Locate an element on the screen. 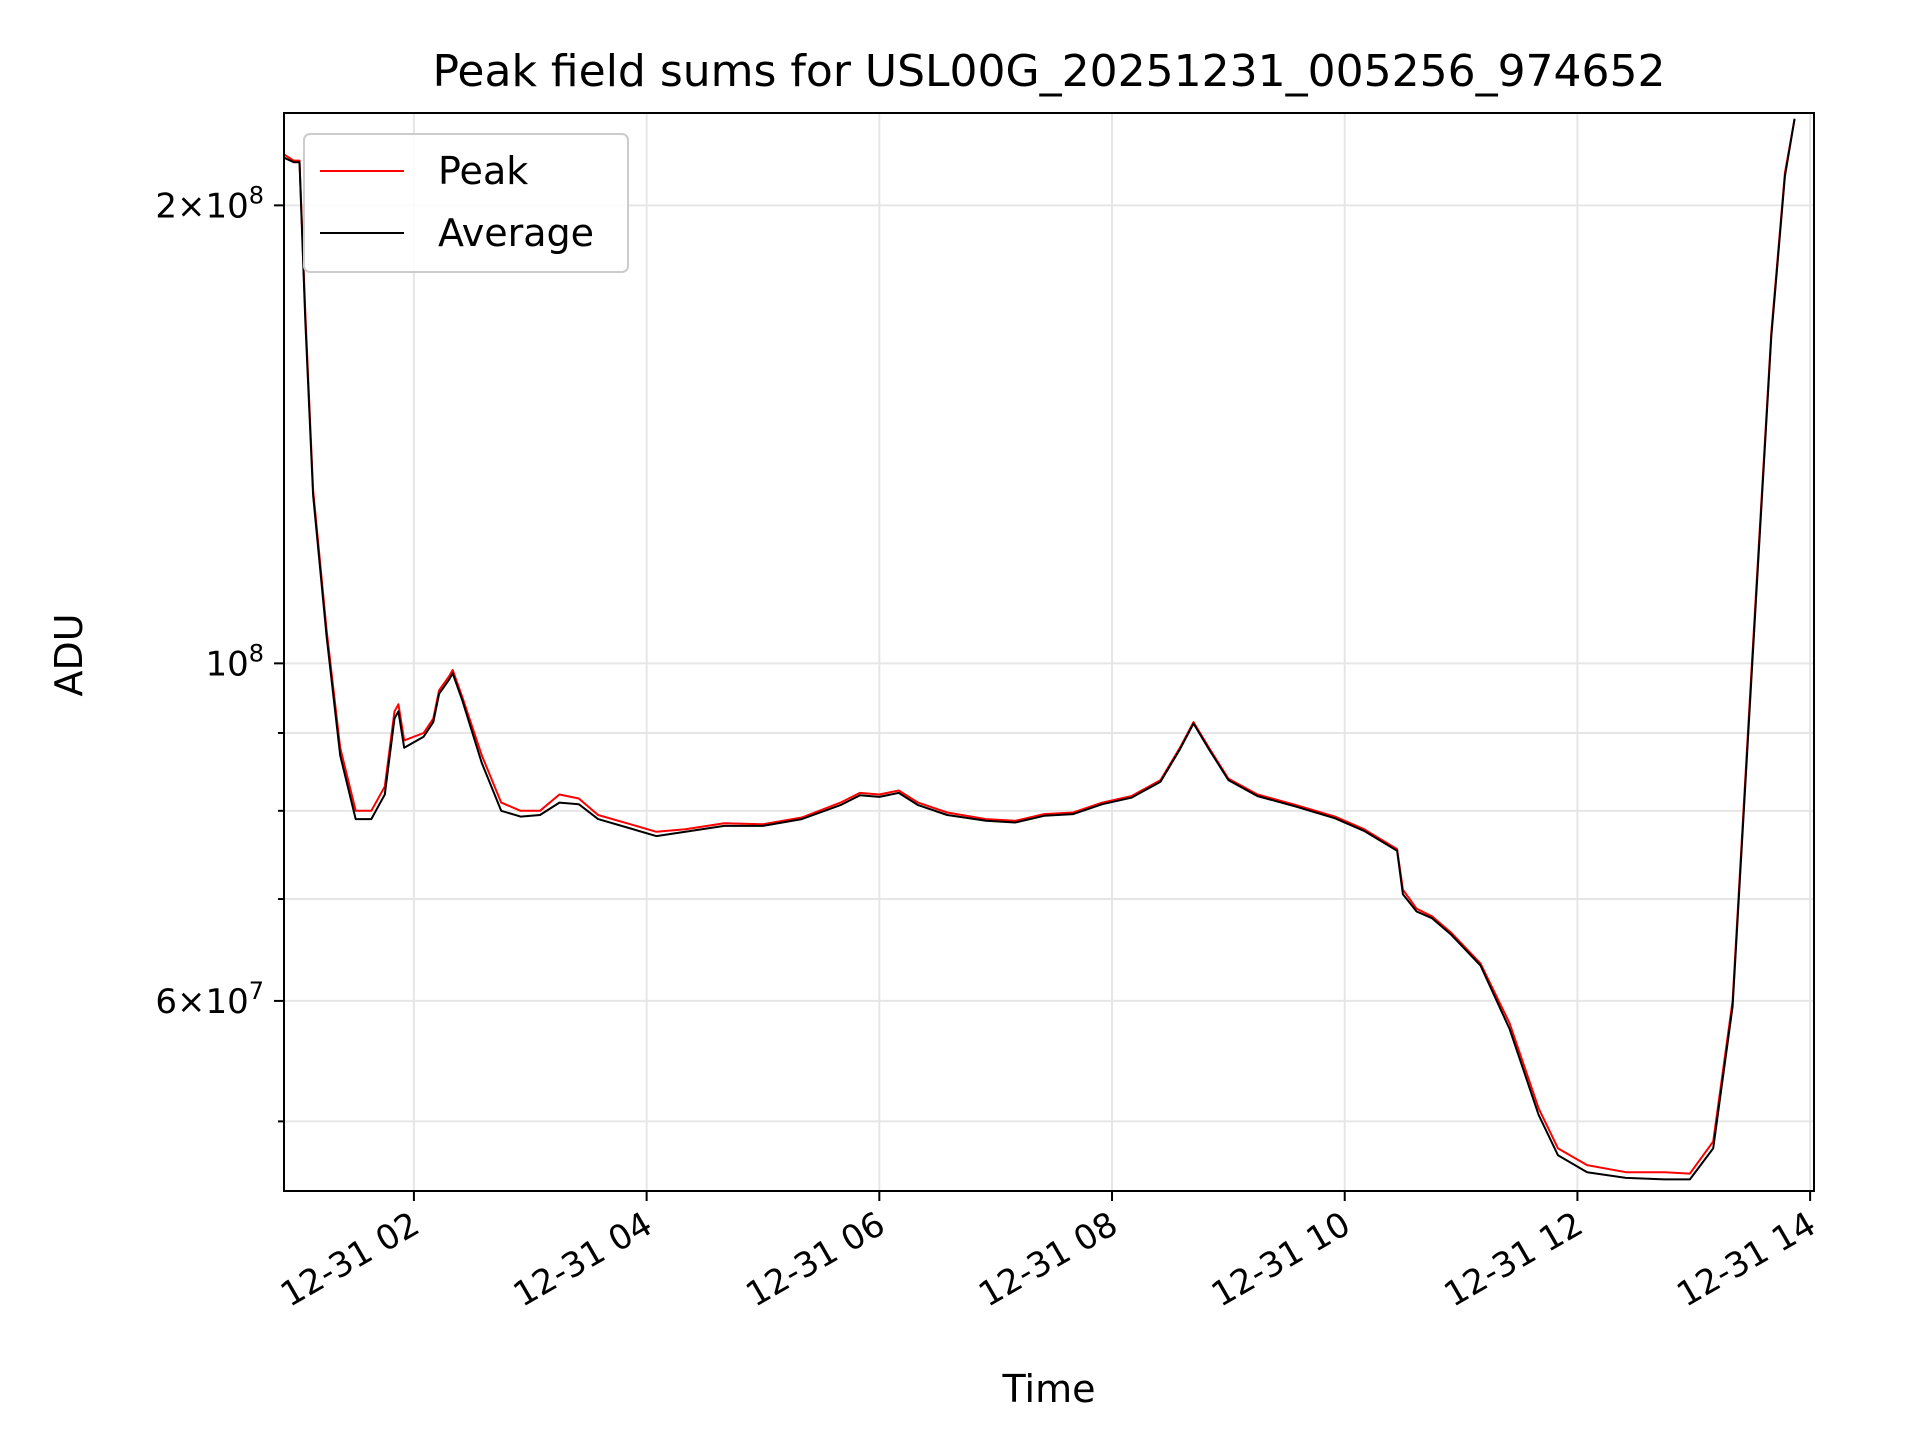 The image size is (1920, 1440). y-tick-label-exponent: 7 is located at coordinates (256, 991).